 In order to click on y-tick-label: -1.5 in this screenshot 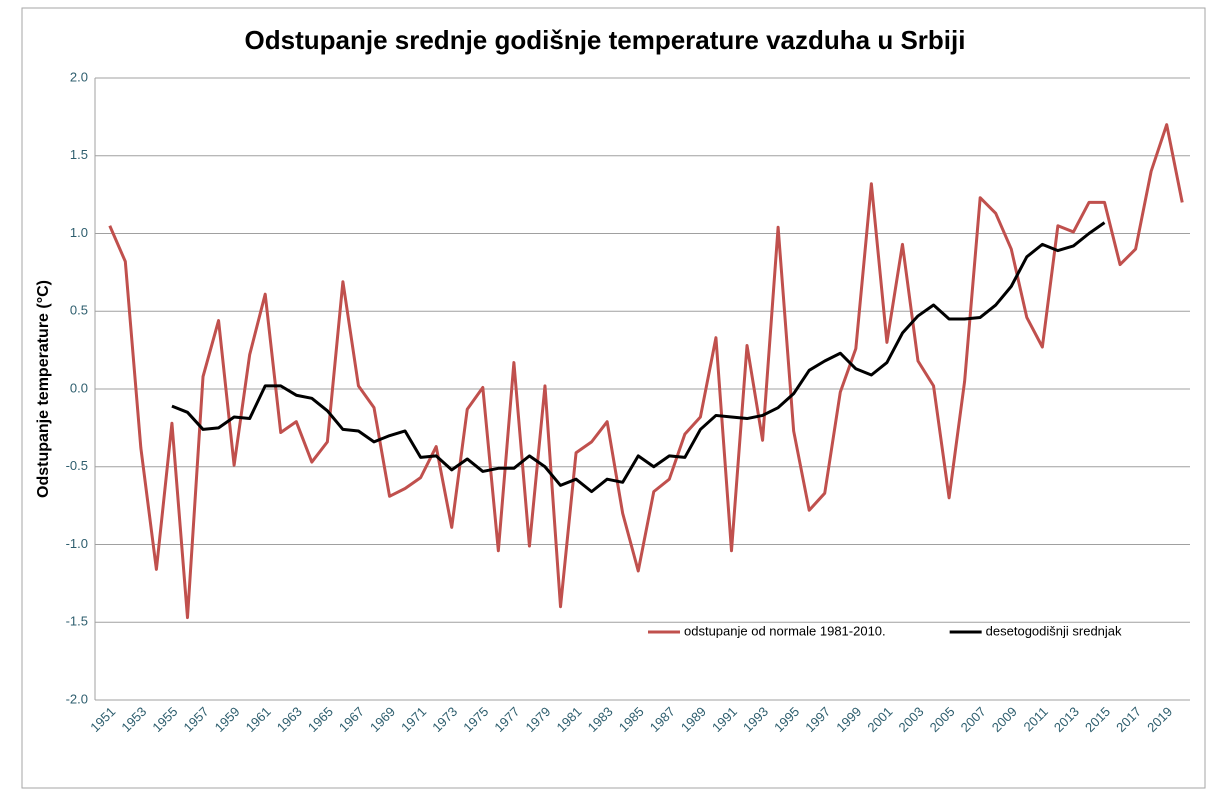, I will do `click(77, 621)`.